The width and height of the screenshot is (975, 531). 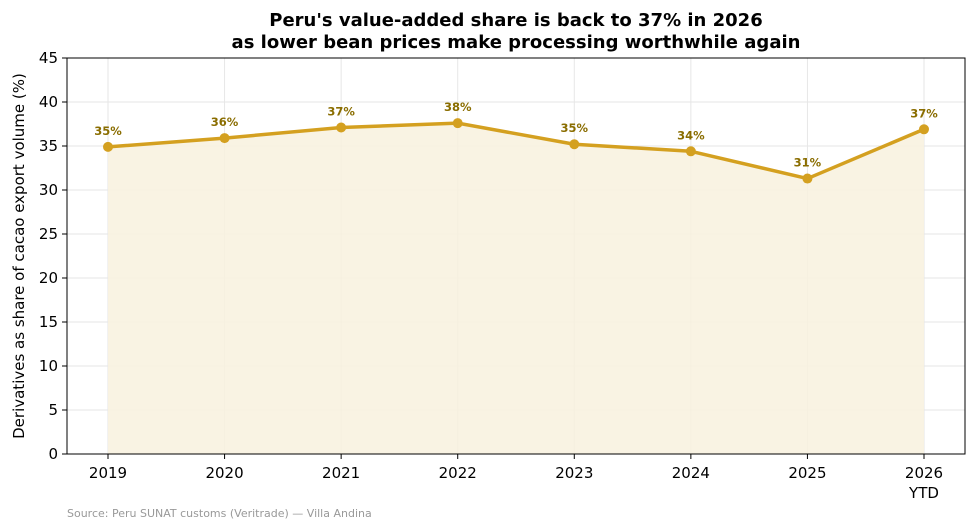 I want to click on data-label-2019: 35%, so click(x=108, y=131).